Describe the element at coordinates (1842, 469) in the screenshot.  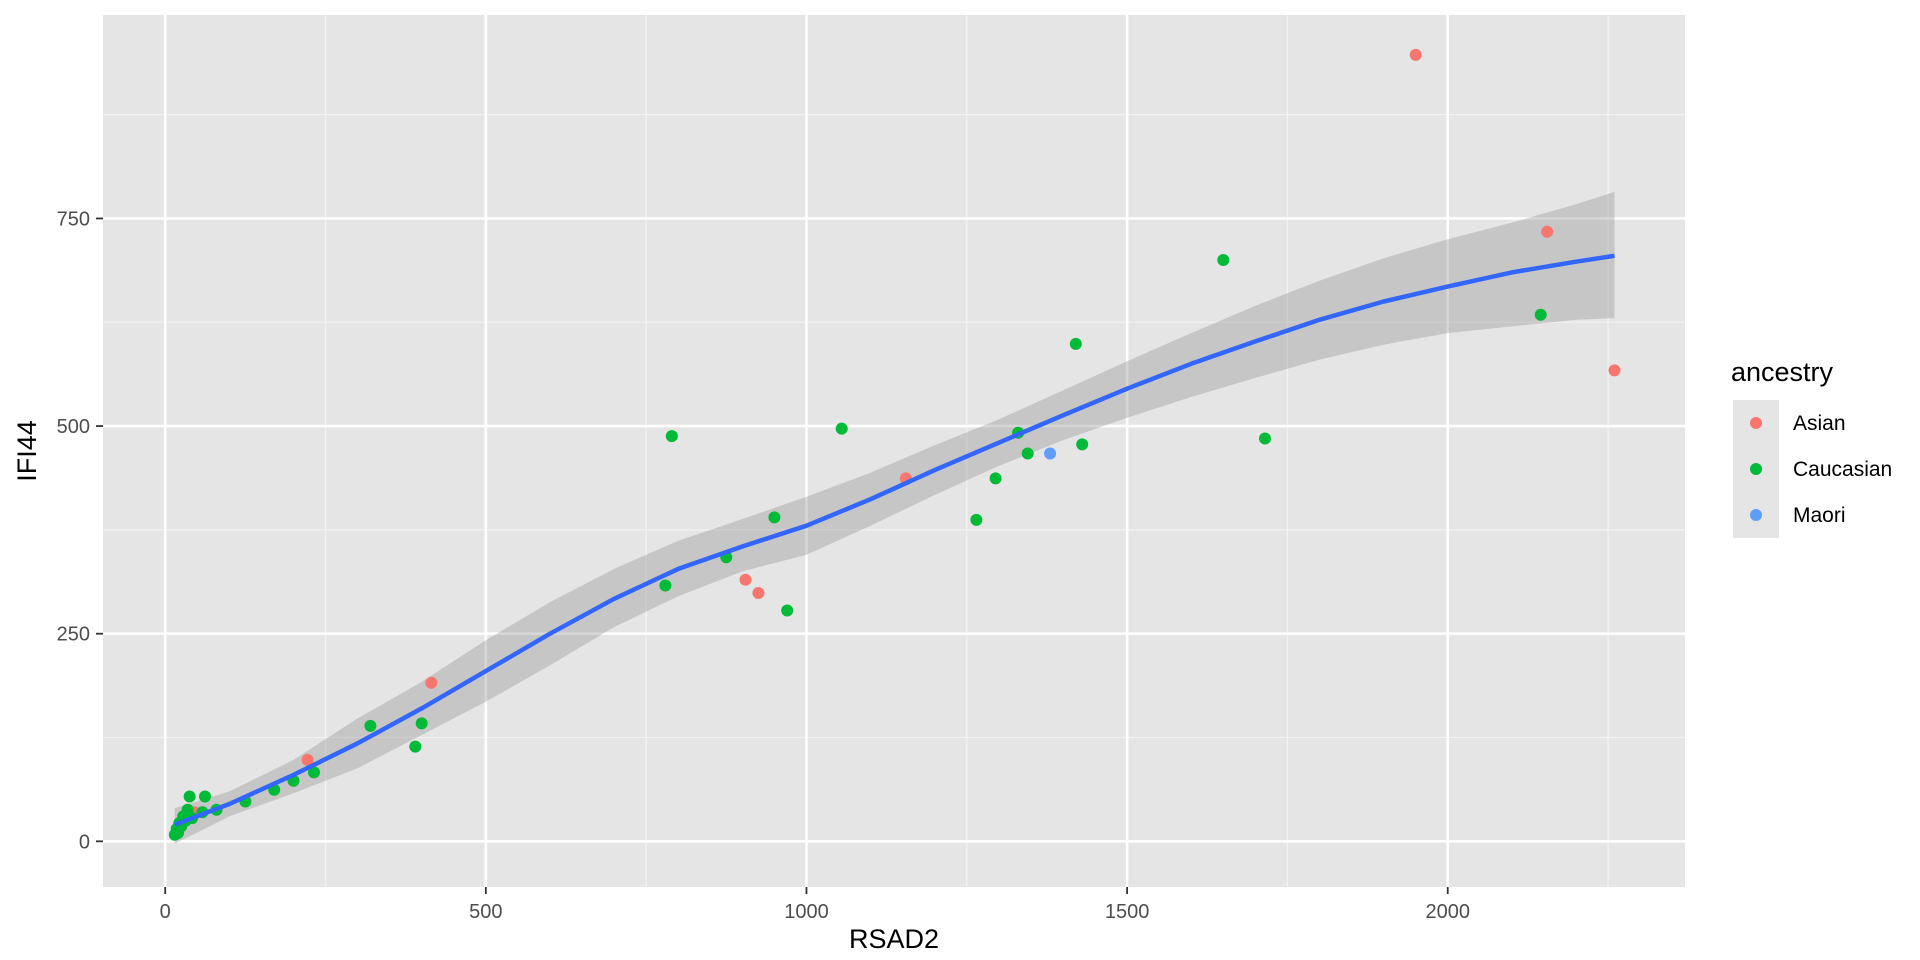
I see `legend-label-caucasian: Caucasian` at that location.